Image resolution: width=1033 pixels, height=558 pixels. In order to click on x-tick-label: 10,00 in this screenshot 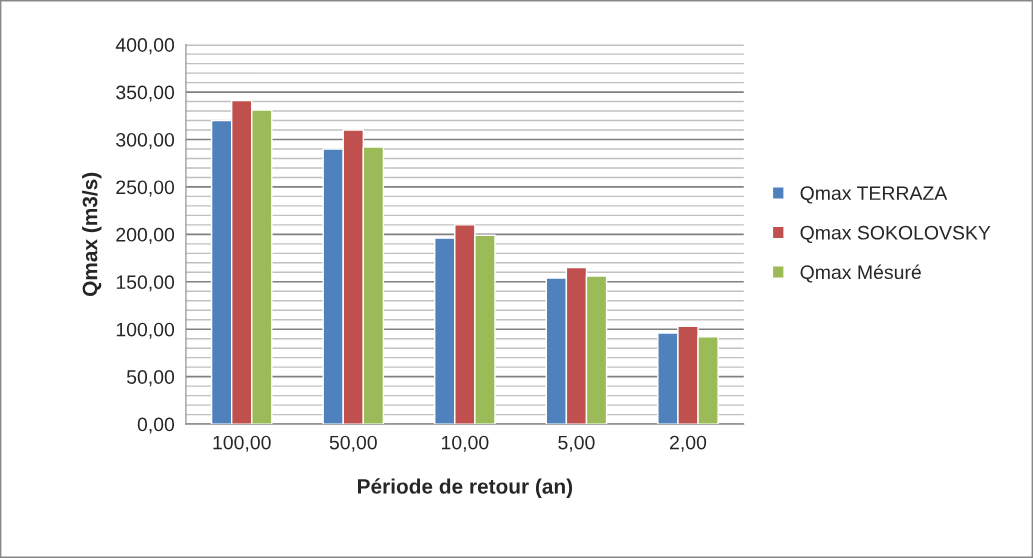, I will do `click(465, 443)`.